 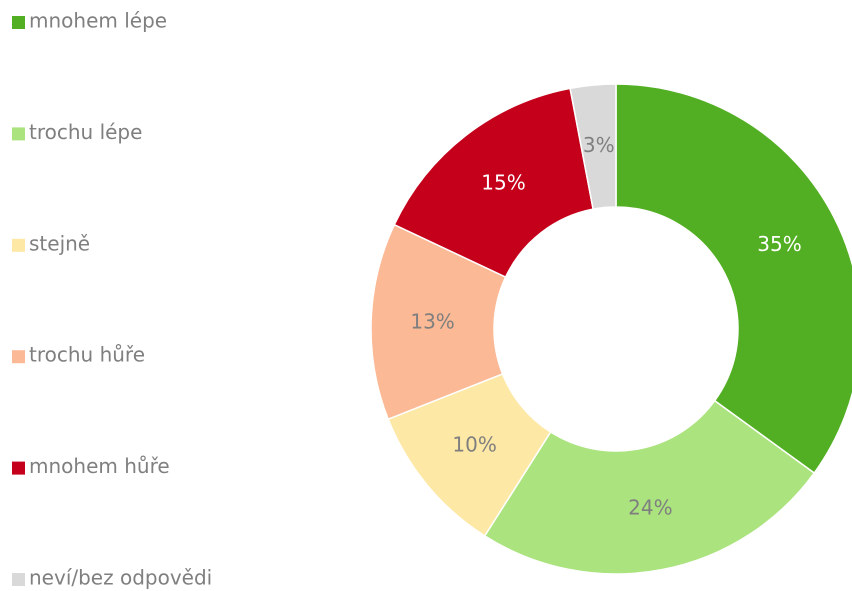 What do you see at coordinates (779, 244) in the screenshot?
I see `data-label: 35%` at bounding box center [779, 244].